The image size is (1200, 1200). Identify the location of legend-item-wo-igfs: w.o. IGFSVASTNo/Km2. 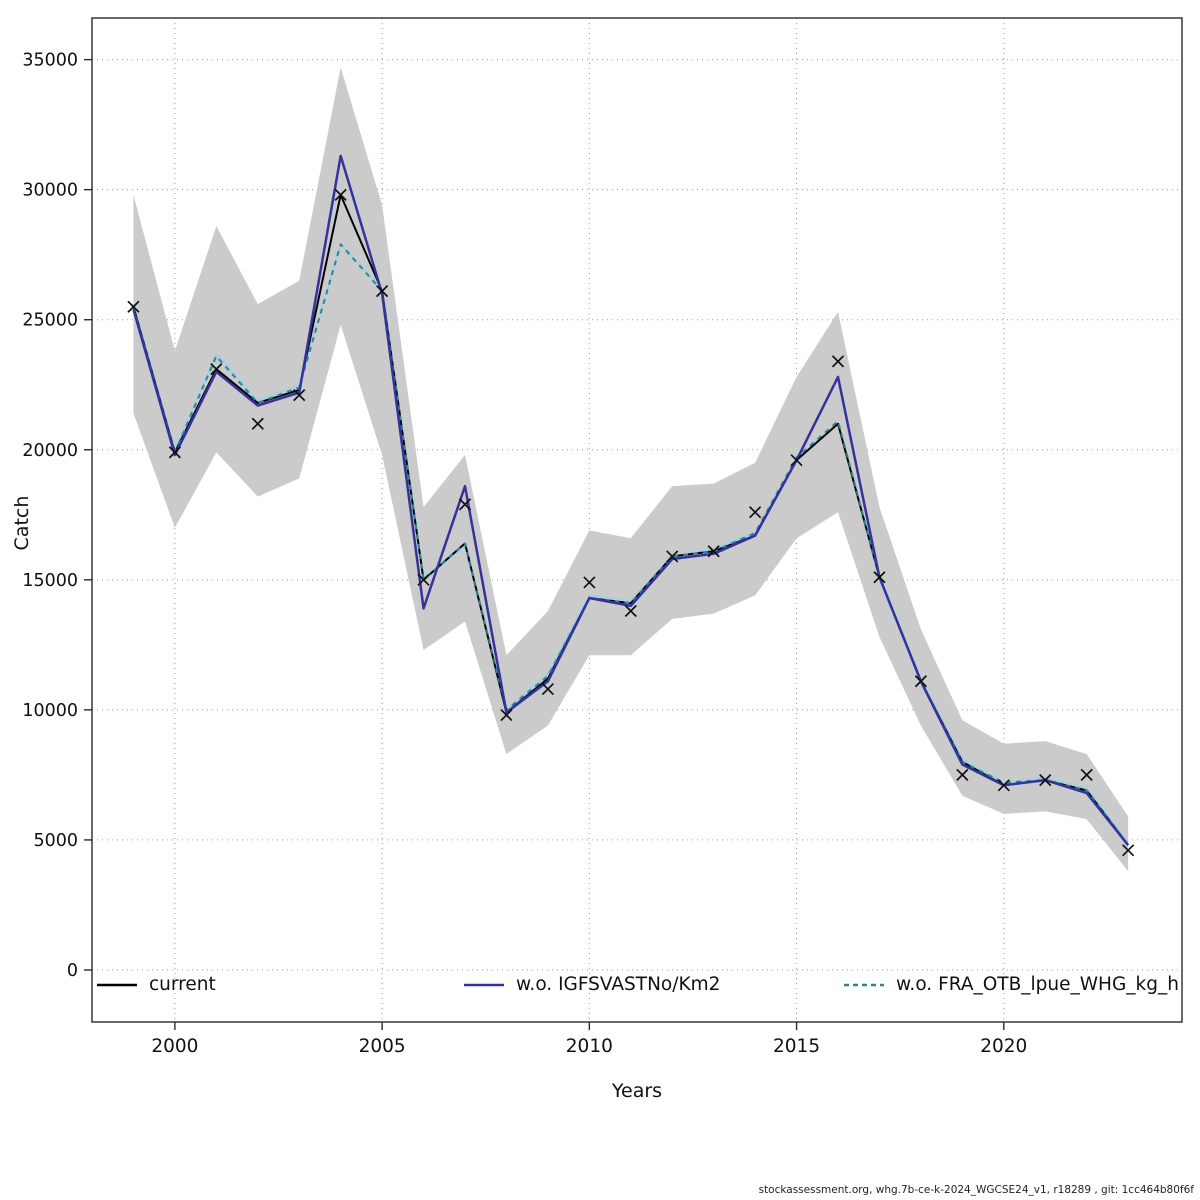
(591, 984).